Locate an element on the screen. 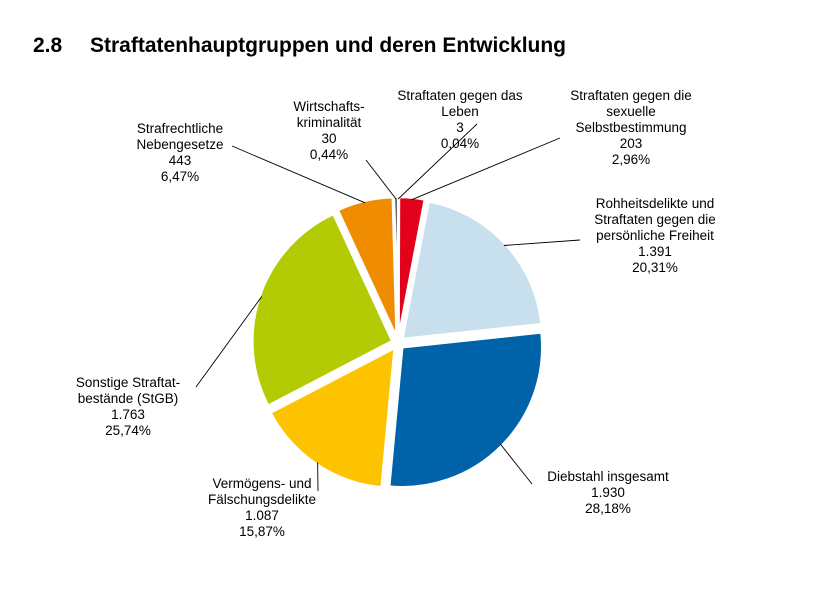  section-number: 2.8 is located at coordinates (48, 45).